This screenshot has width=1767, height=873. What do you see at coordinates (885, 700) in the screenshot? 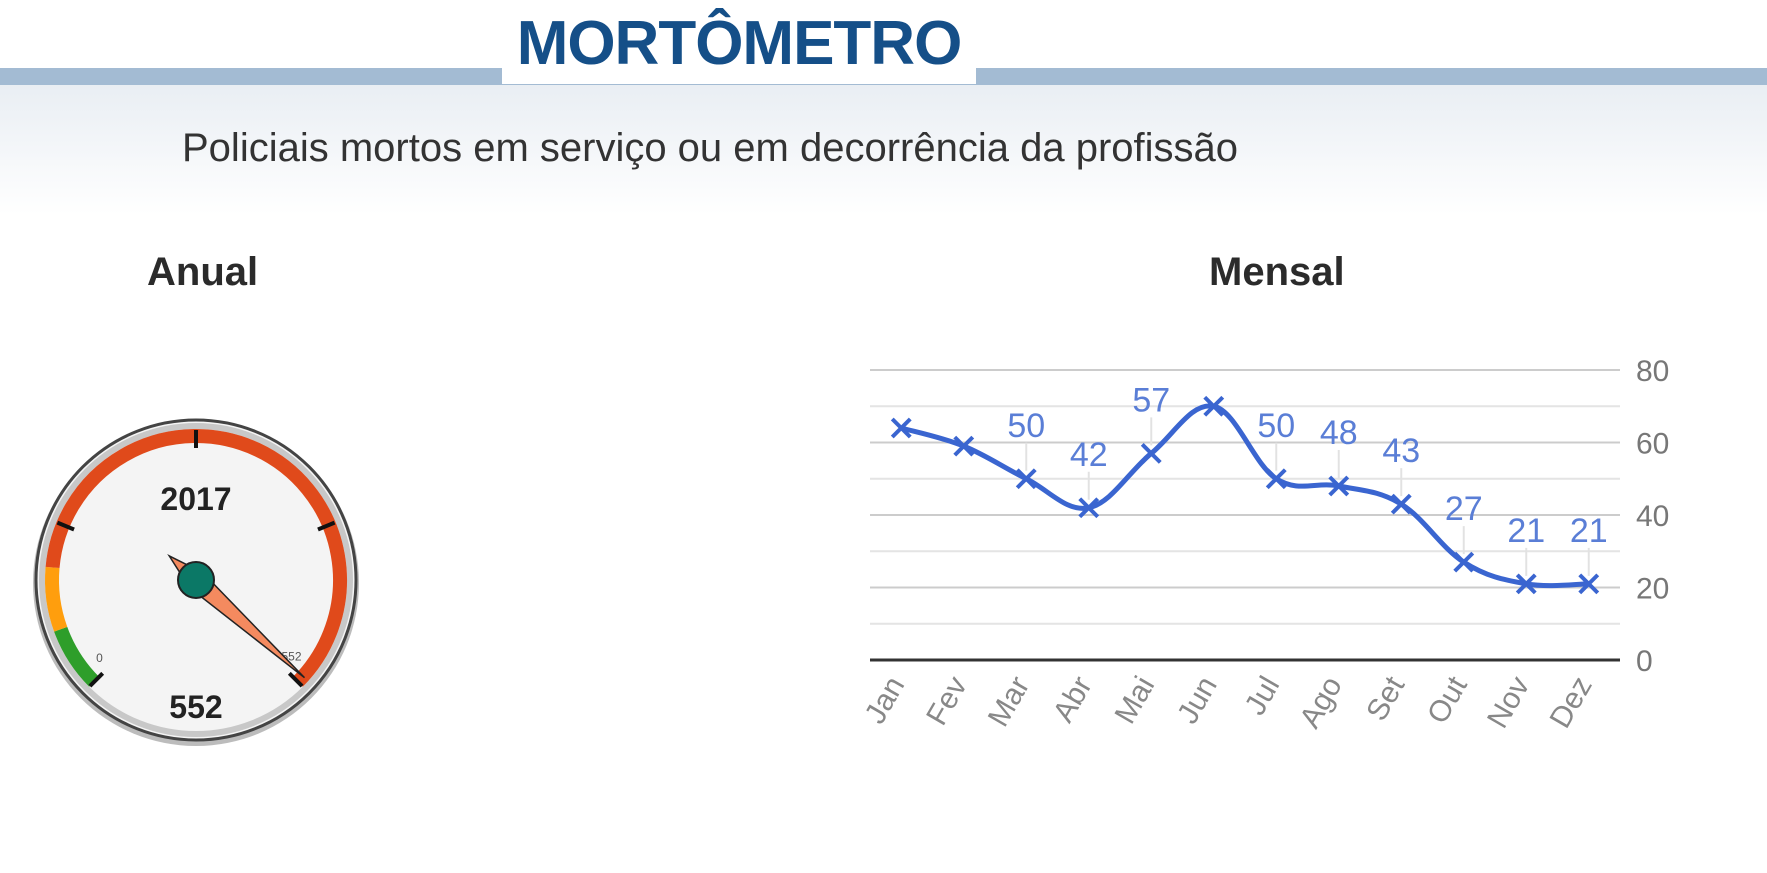
I see `x-tick-label: Jan` at bounding box center [885, 700].